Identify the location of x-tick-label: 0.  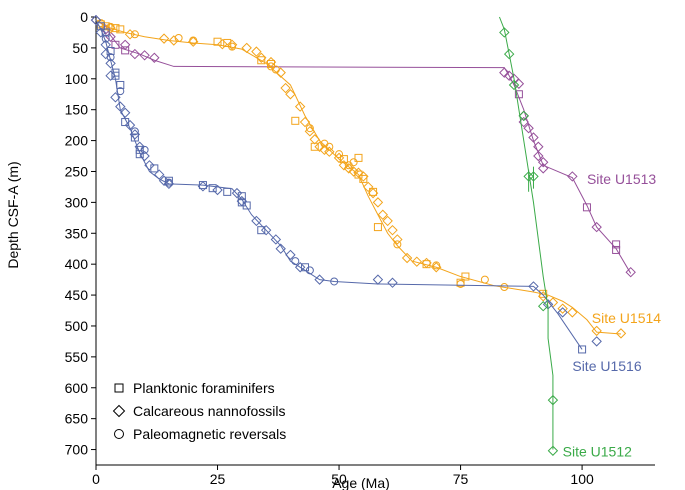
(96, 479).